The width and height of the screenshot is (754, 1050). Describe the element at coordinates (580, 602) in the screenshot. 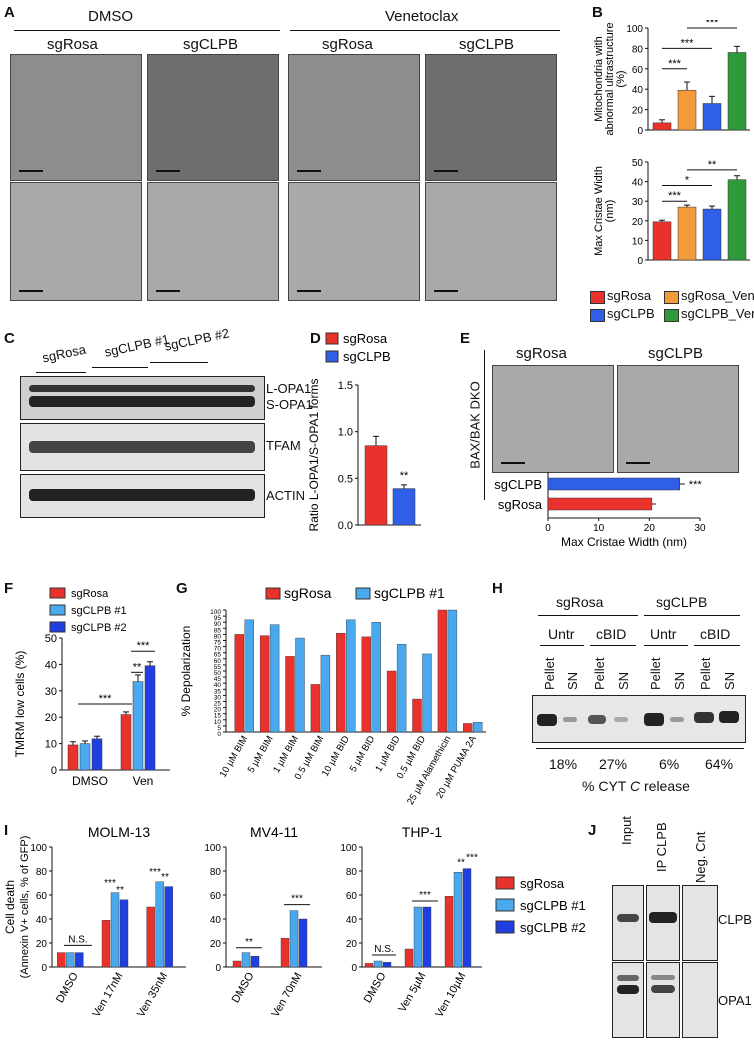

I see `group-label-sgrosa: sgRosa` at that location.